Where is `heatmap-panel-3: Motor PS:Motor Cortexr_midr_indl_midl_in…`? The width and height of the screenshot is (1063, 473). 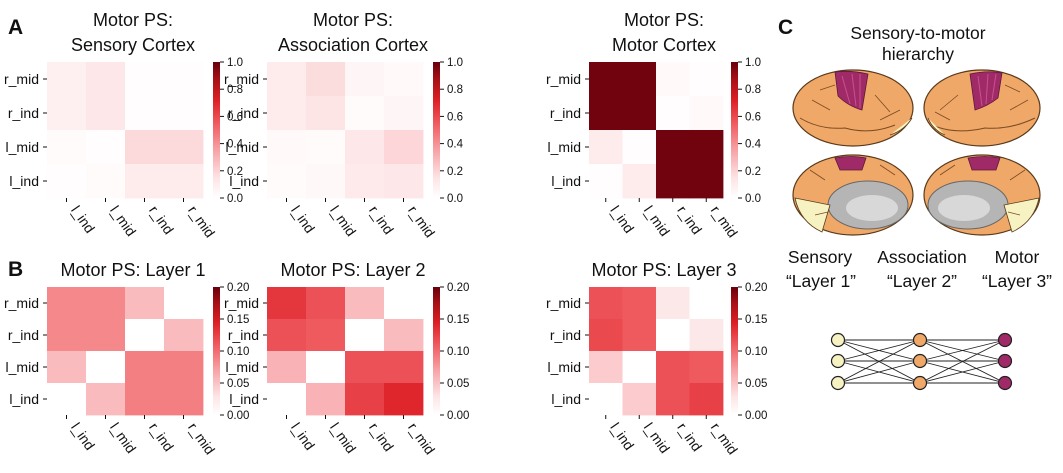
heatmap-panel-3: Motor PS:Motor Cortexr_midr_indl_midl_in… is located at coordinates (654, 125).